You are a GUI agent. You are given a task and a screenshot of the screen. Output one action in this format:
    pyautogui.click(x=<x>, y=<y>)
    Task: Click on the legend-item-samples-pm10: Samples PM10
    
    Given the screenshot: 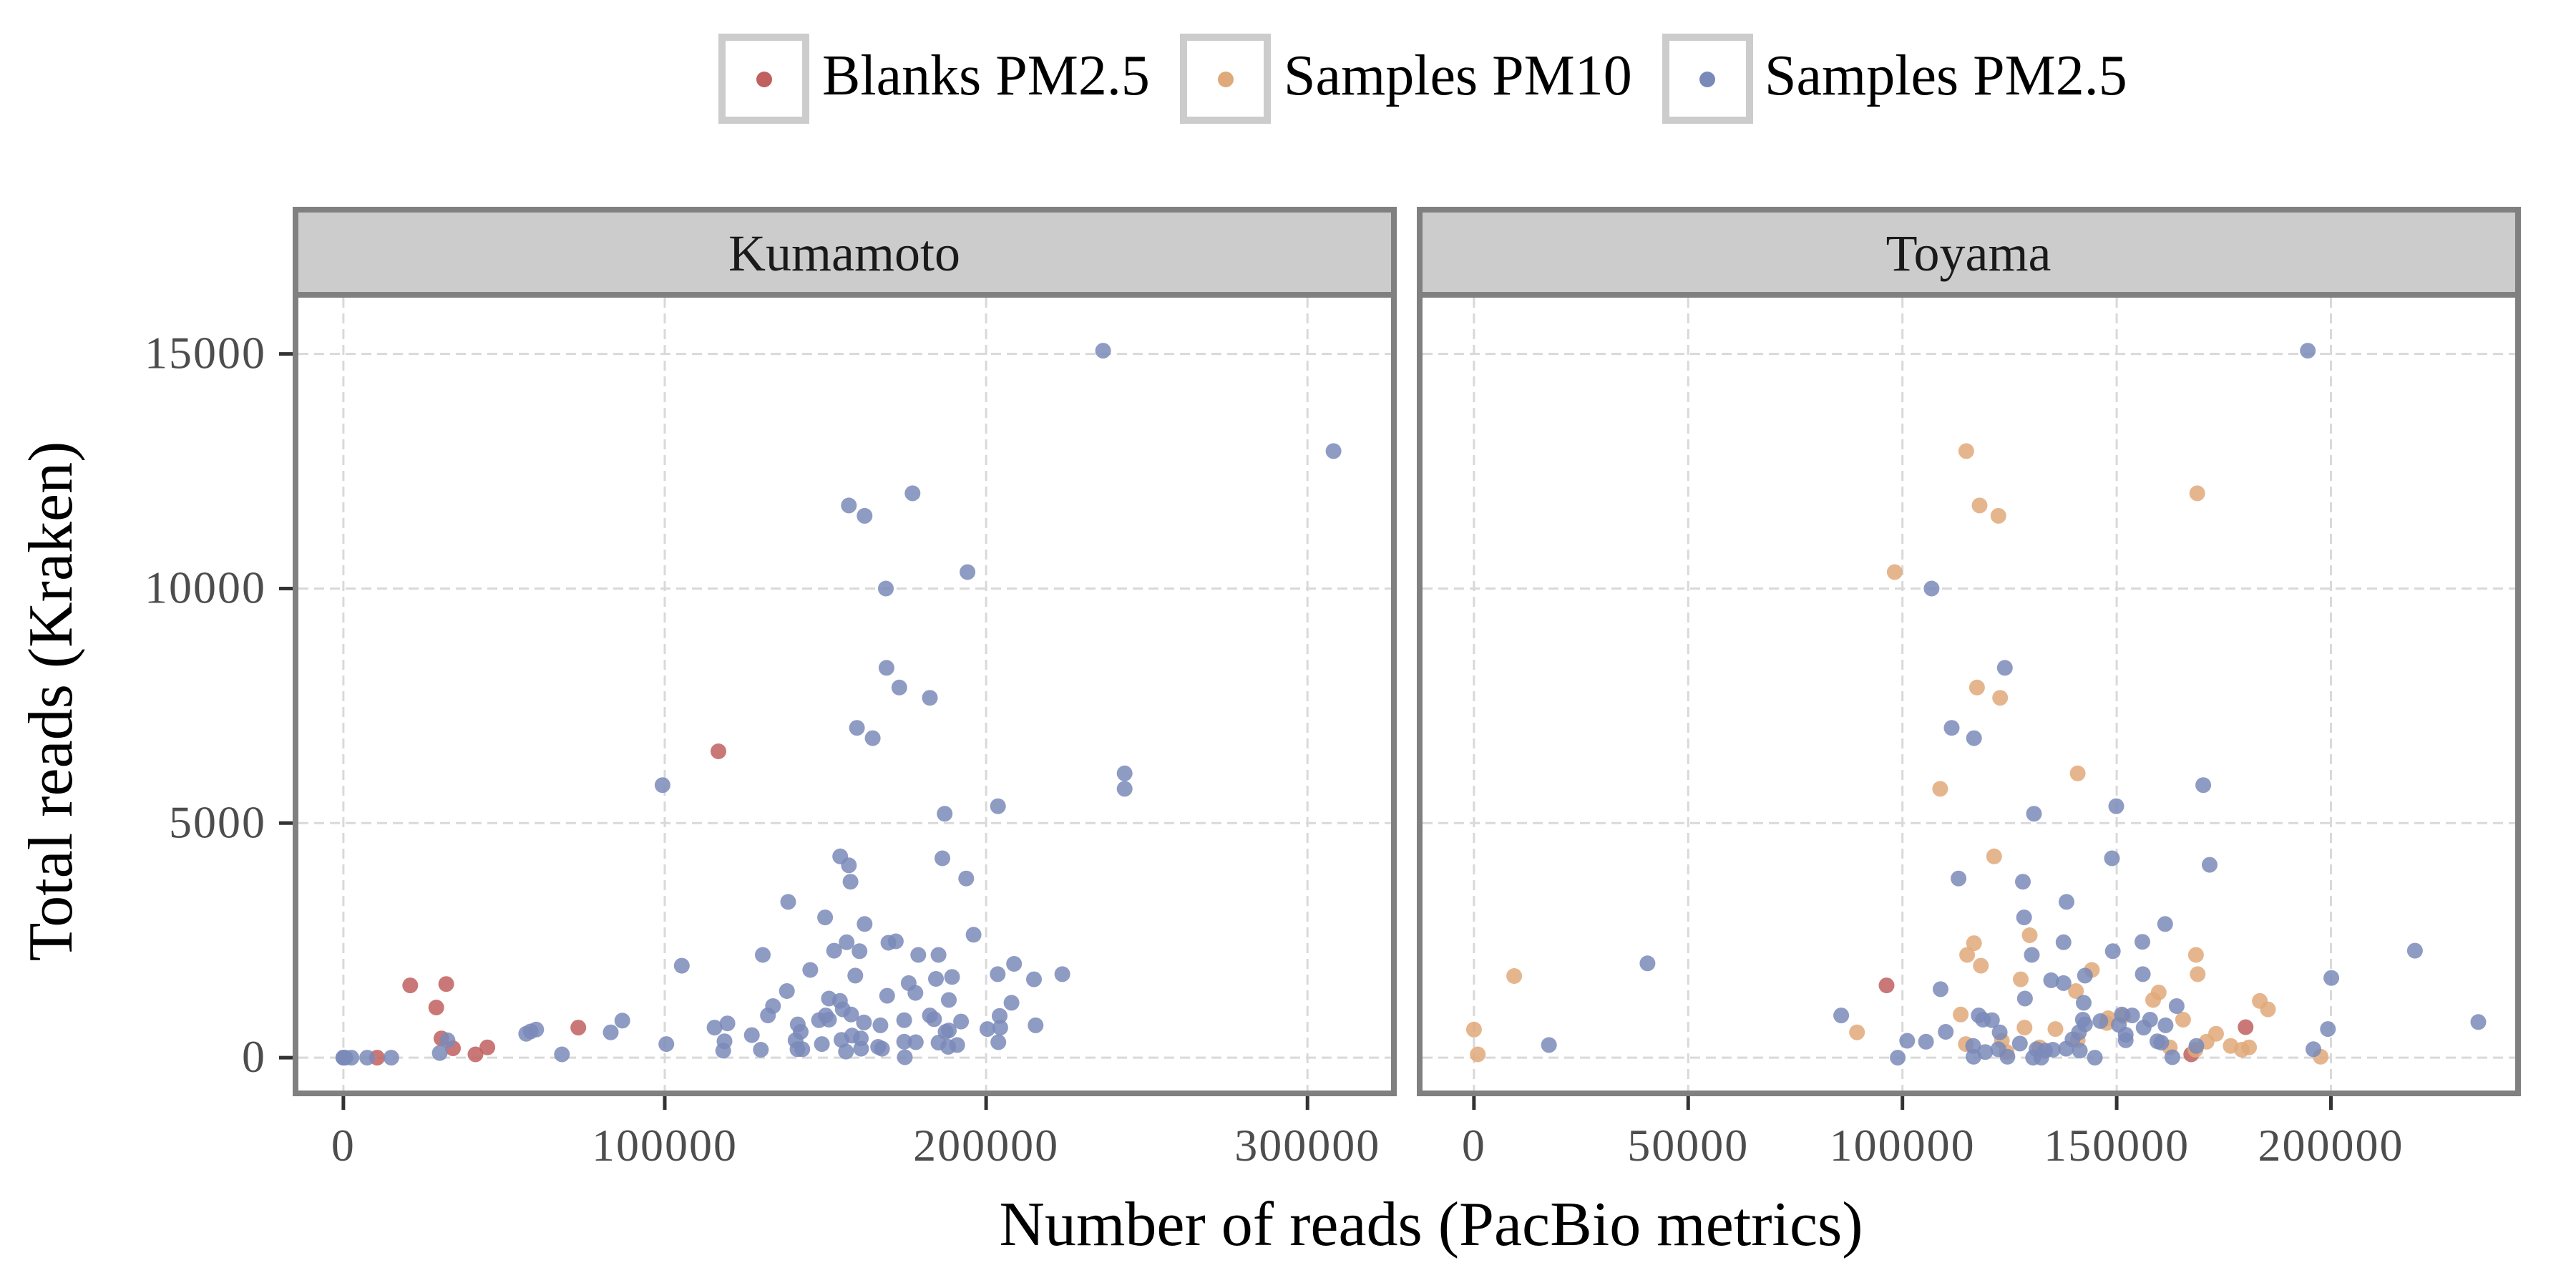 What is the action you would take?
    pyautogui.click(x=1406, y=79)
    